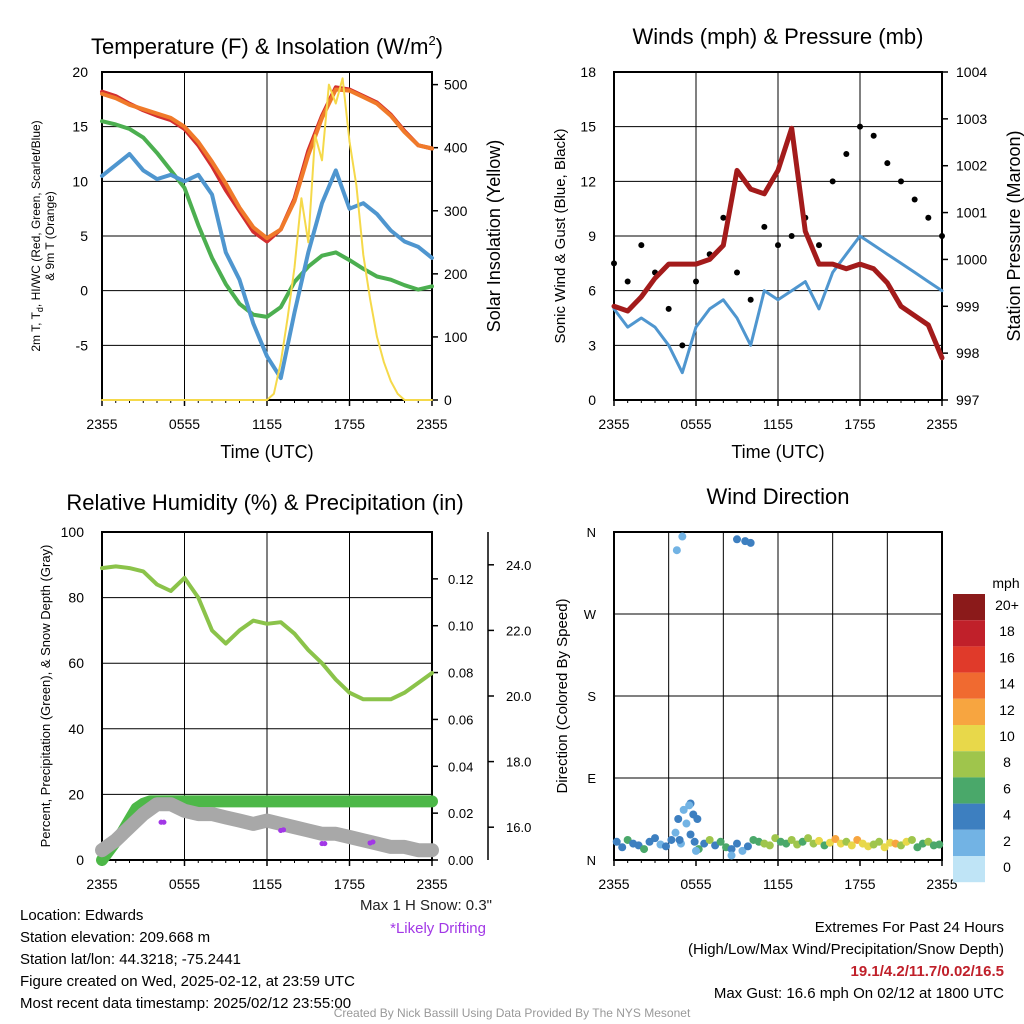  What do you see at coordinates (592, 291) in the screenshot?
I see `y-tick-label-left: 6` at bounding box center [592, 291].